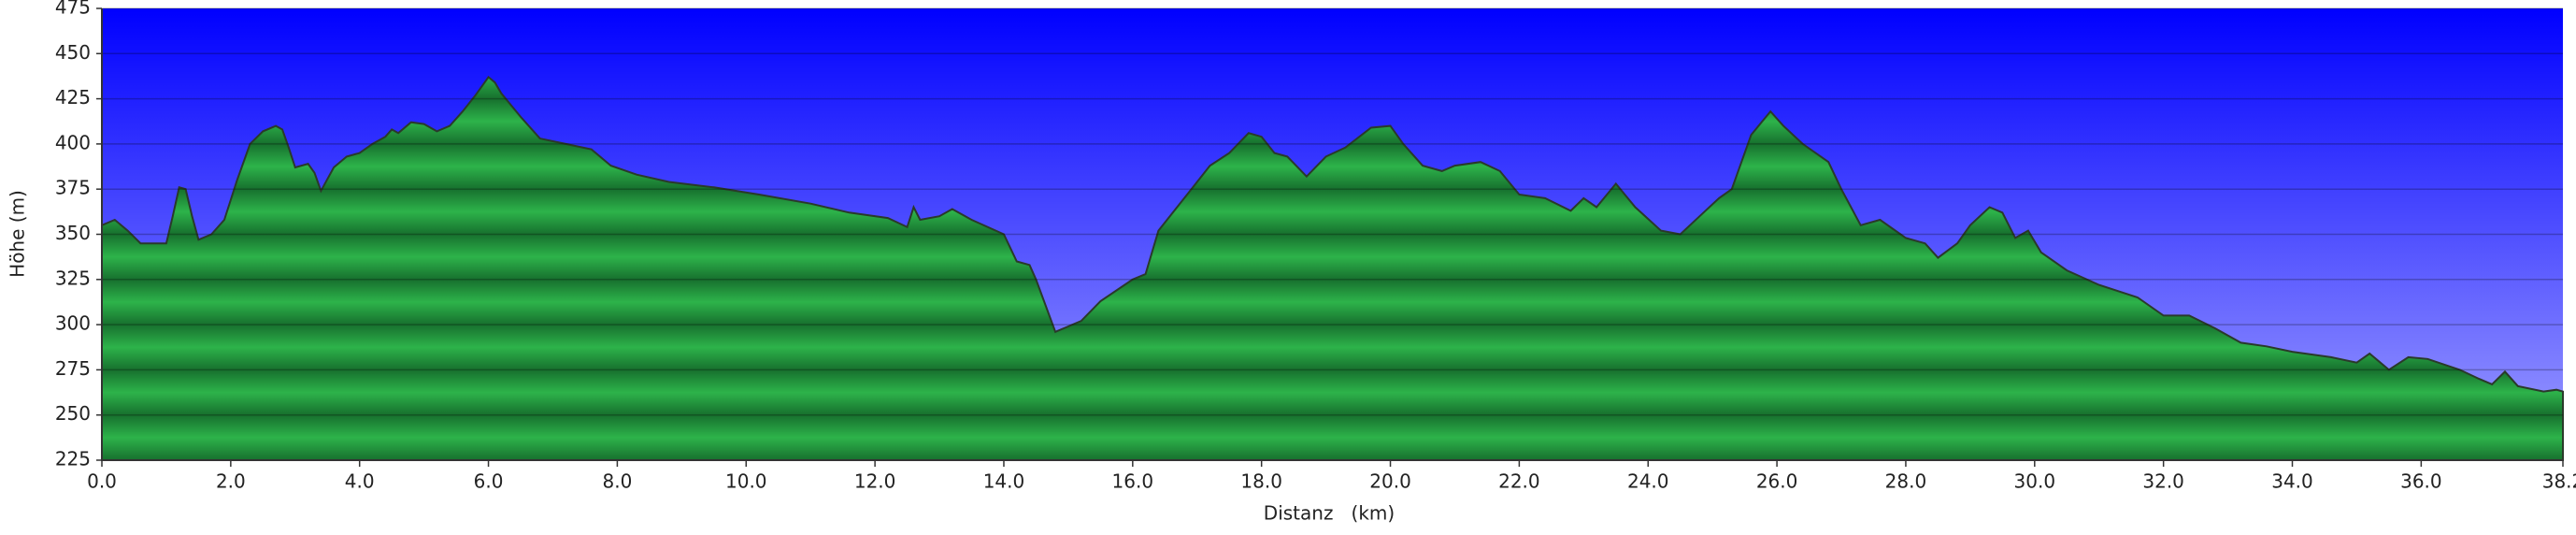 Image resolution: width=2576 pixels, height=535 pixels. I want to click on y-tick-label: 475, so click(73, 9).